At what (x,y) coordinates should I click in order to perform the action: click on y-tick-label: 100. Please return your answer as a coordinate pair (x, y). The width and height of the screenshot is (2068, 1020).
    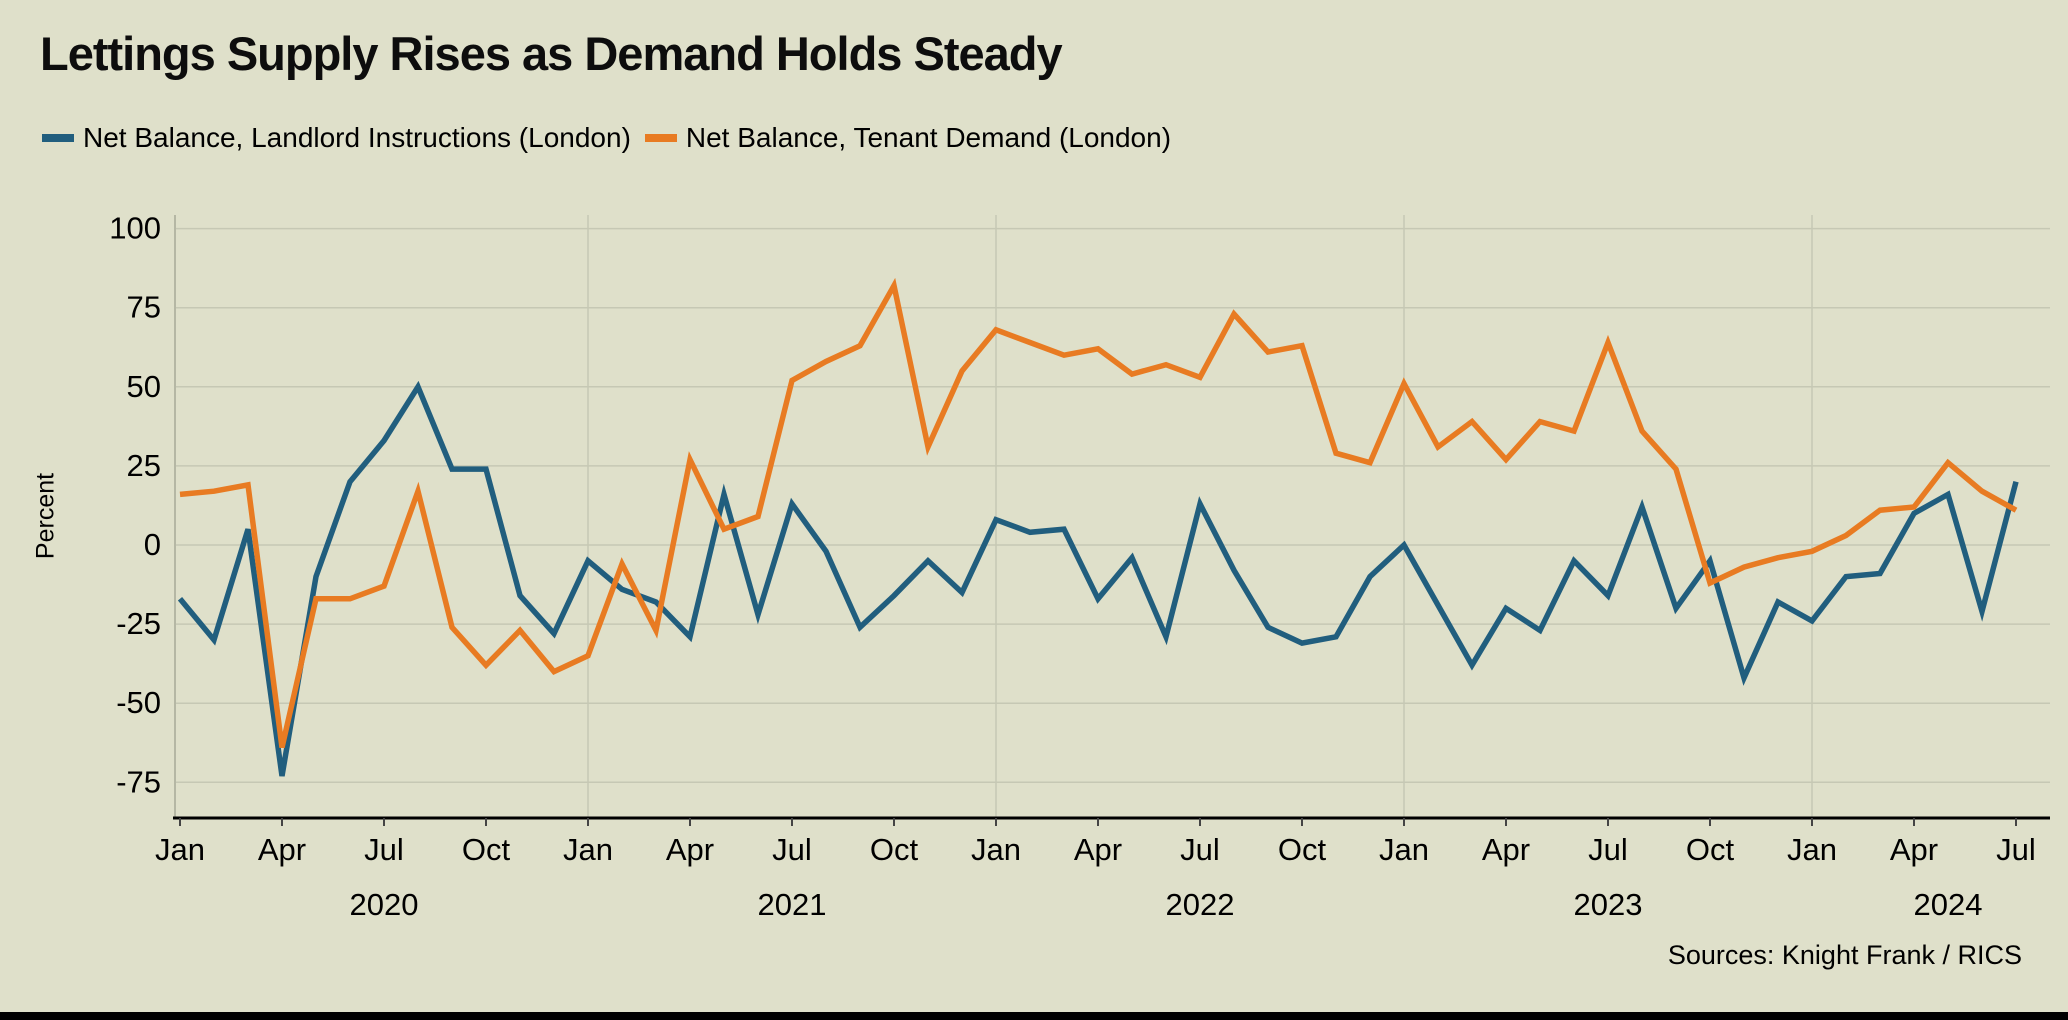
    Looking at the image, I should click on (135, 228).